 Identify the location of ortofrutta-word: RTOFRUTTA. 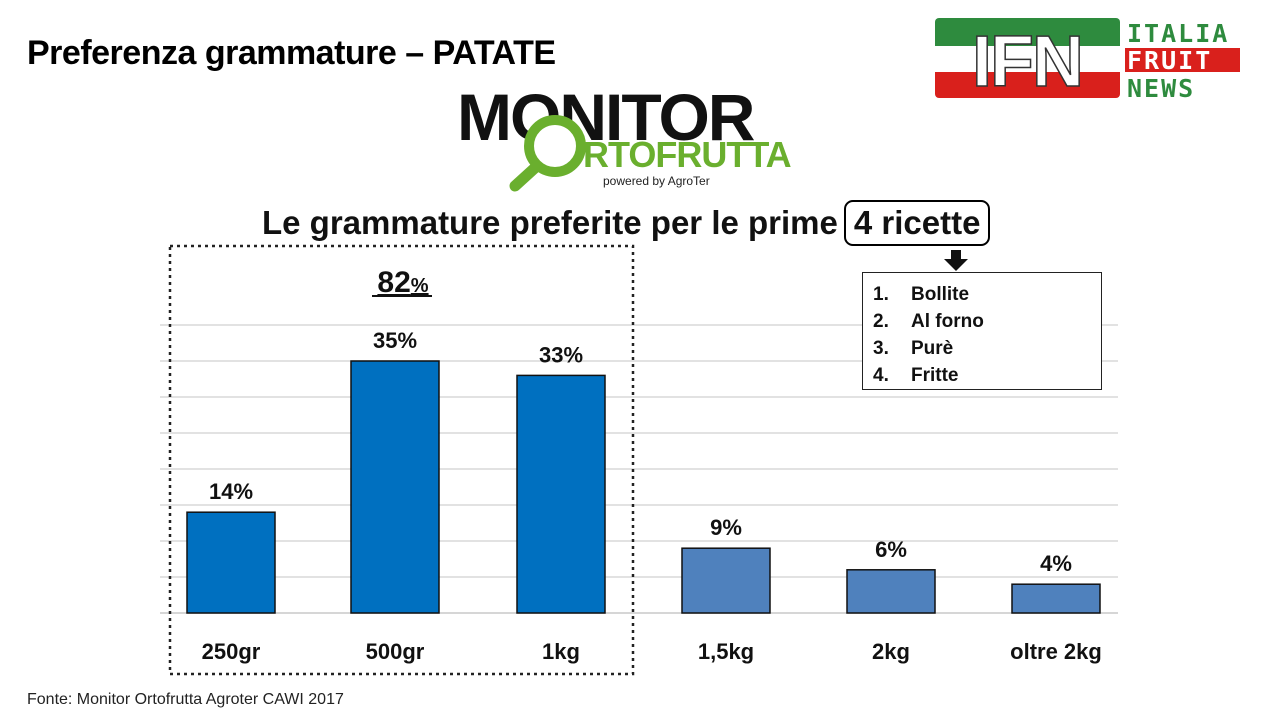
(687, 154).